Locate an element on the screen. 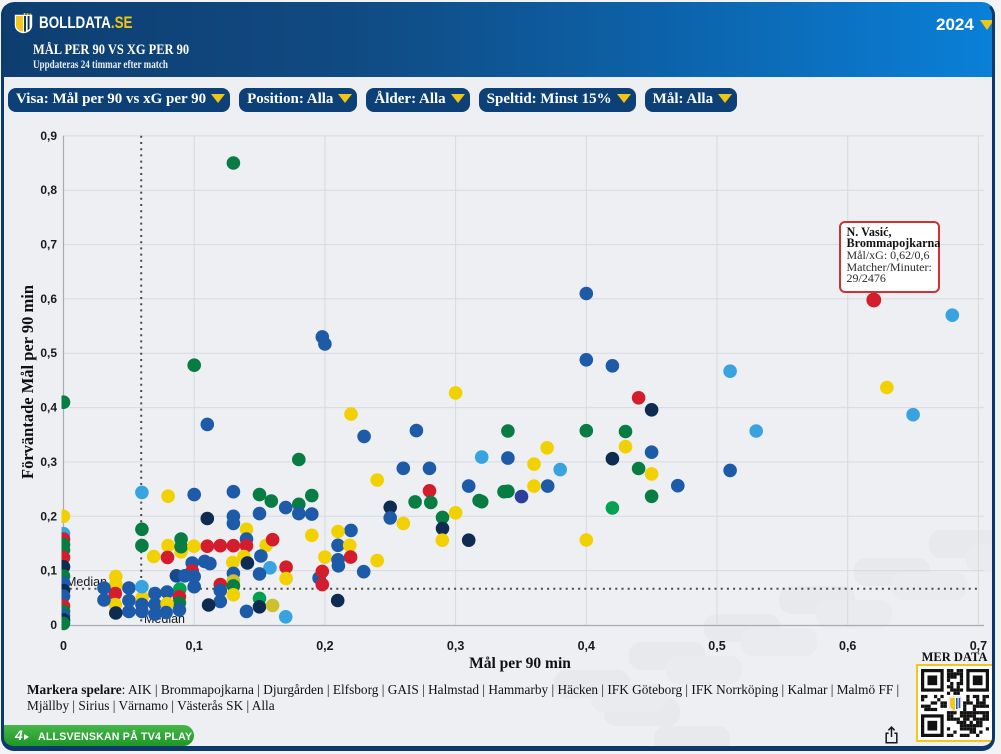 The height and width of the screenshot is (754, 1001). svg-text: 0,8 is located at coordinates (48, 190).